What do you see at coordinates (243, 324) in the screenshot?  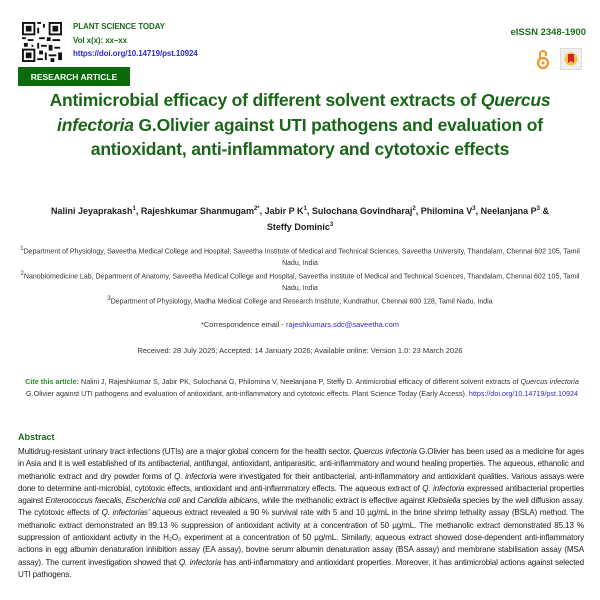 I see `correspondence-label: *Correspondence email -` at bounding box center [243, 324].